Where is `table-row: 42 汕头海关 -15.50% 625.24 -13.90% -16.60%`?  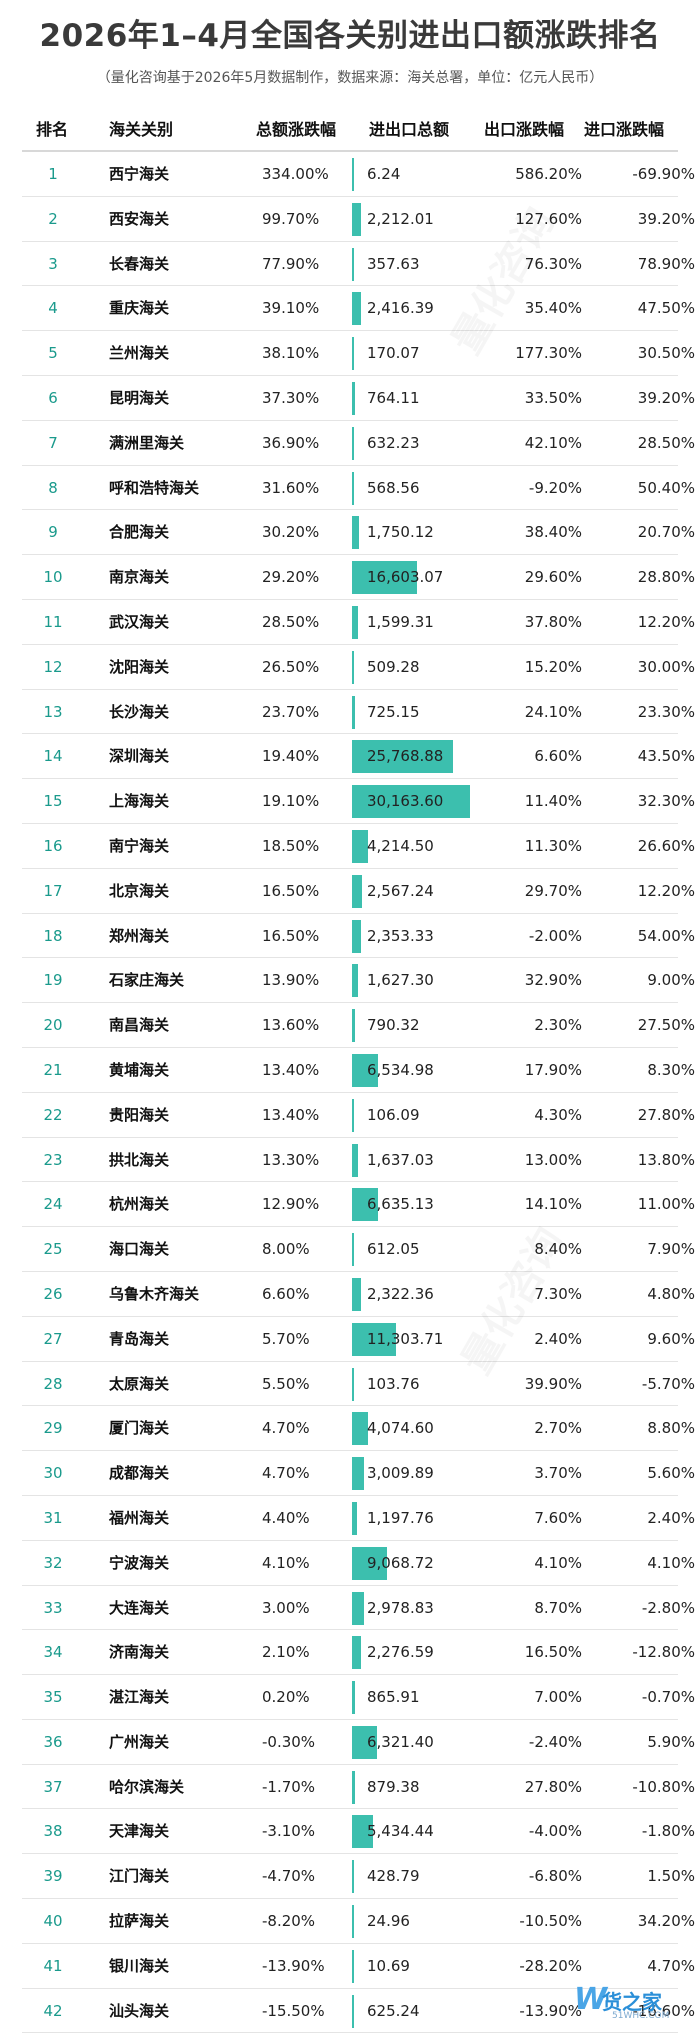 table-row: 42 汕头海关 -15.50% 625.24 -13.90% -16.60% is located at coordinates (358, 2011).